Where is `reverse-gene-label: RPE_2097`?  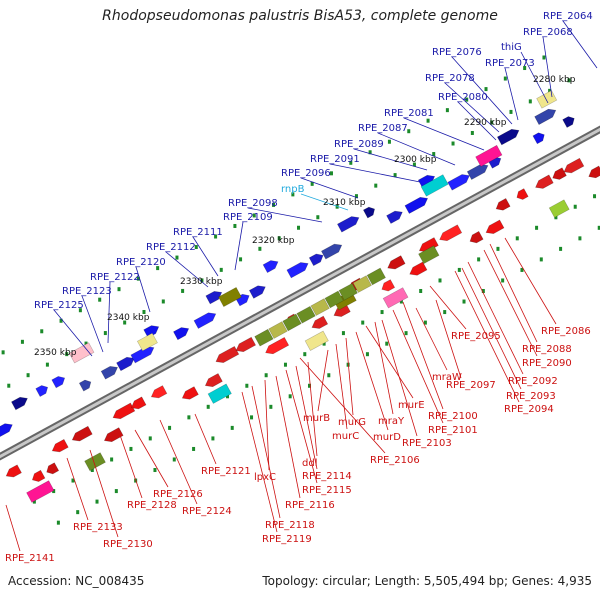
reverse-gene-label: RPE_2097 is located at coordinates (471, 385).